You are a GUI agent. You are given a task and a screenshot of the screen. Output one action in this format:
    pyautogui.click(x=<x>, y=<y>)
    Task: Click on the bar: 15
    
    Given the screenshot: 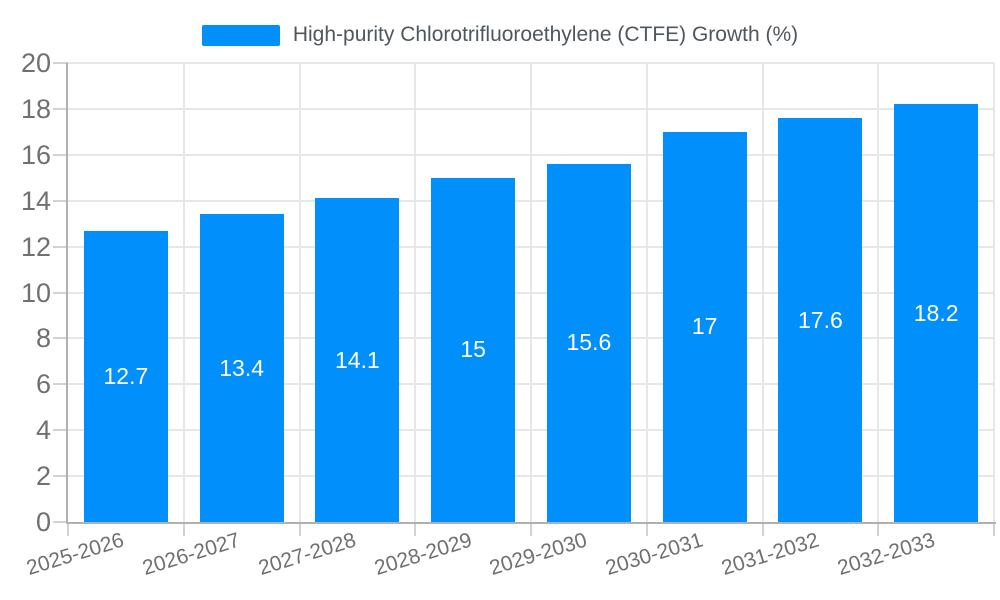 What is the action you would take?
    pyautogui.click(x=473, y=349)
    